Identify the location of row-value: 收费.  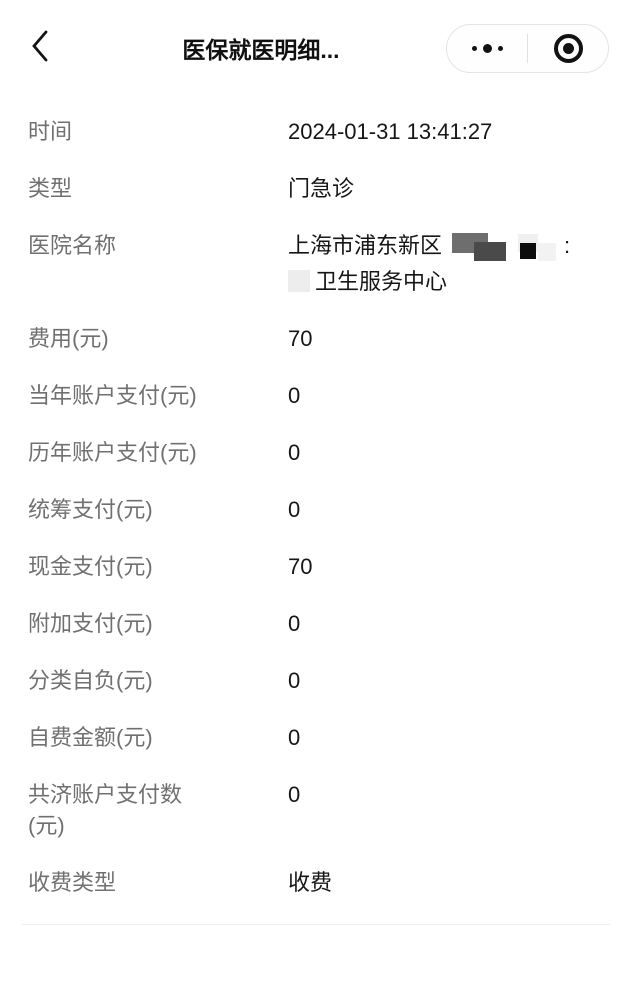
(310, 882).